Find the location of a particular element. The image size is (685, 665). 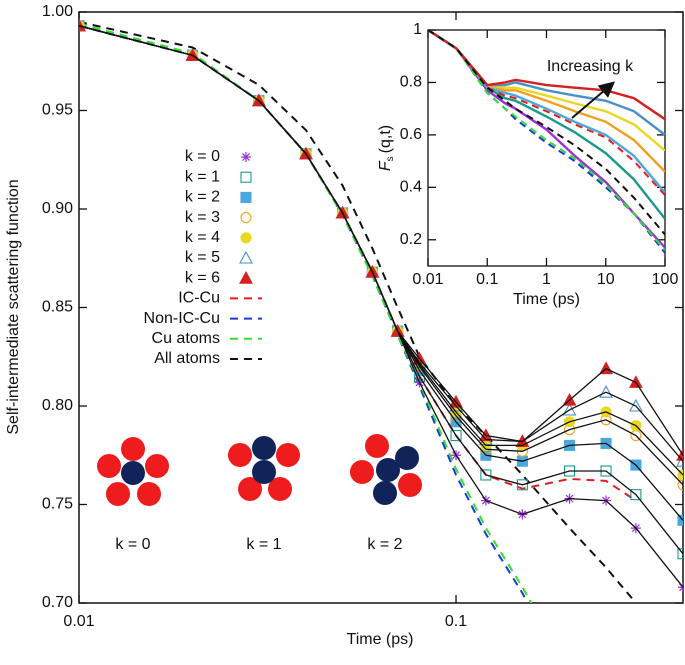

legend-label: IC-Cu is located at coordinates (199, 298).